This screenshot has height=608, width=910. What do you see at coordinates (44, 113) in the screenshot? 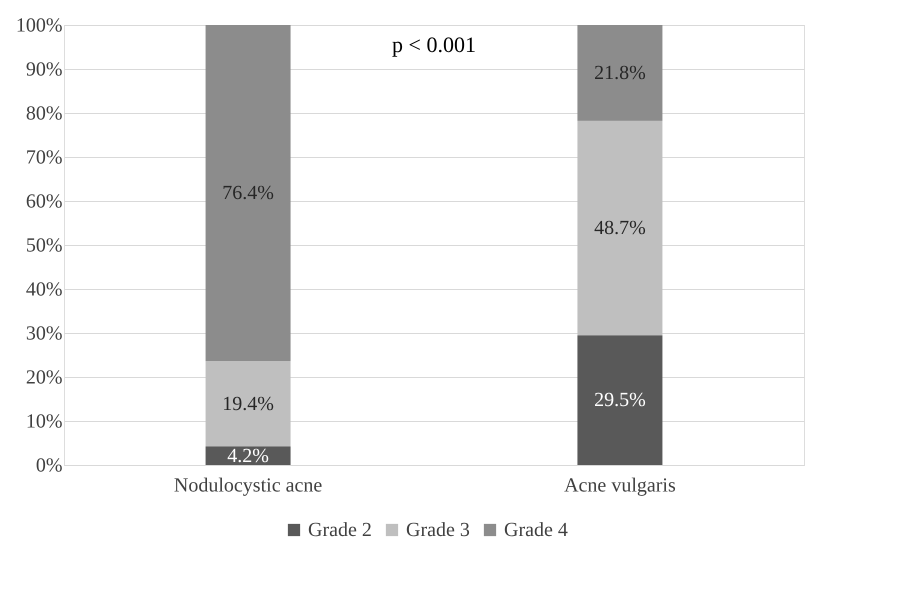
I see `y-tick-label: 80%` at bounding box center [44, 113].